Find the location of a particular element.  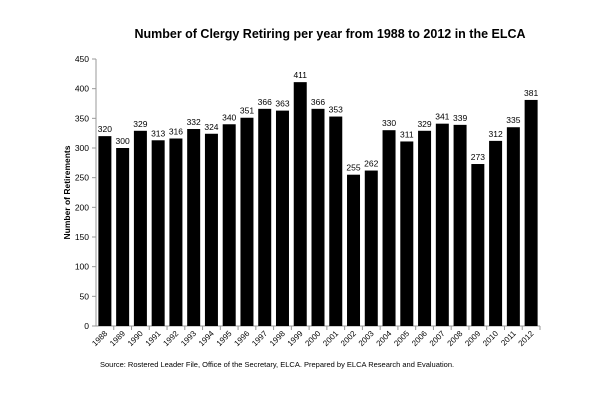

y-tick-label: 450 is located at coordinates (82, 59).